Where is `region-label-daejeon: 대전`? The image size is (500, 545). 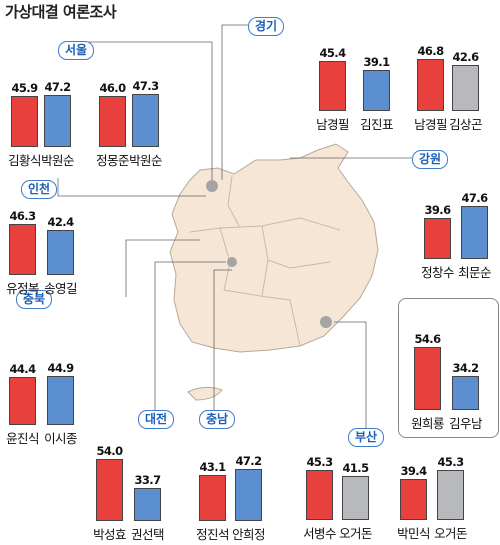 region-label-daejeon: 대전 is located at coordinates (156, 419).